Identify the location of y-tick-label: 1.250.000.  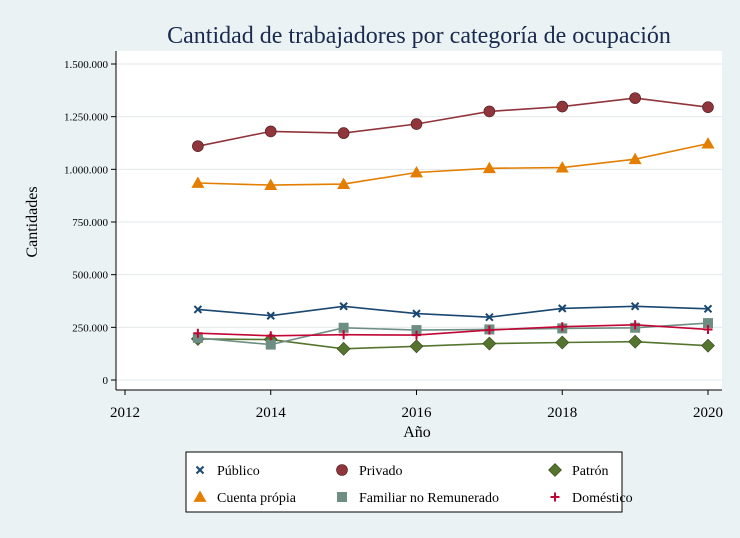
(86, 118).